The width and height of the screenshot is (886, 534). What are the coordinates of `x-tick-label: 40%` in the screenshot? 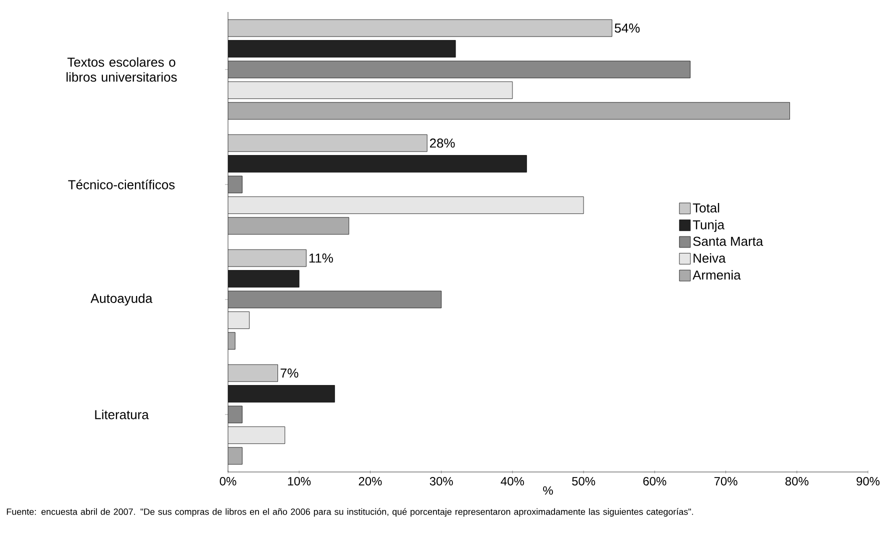 It's located at (512, 481).